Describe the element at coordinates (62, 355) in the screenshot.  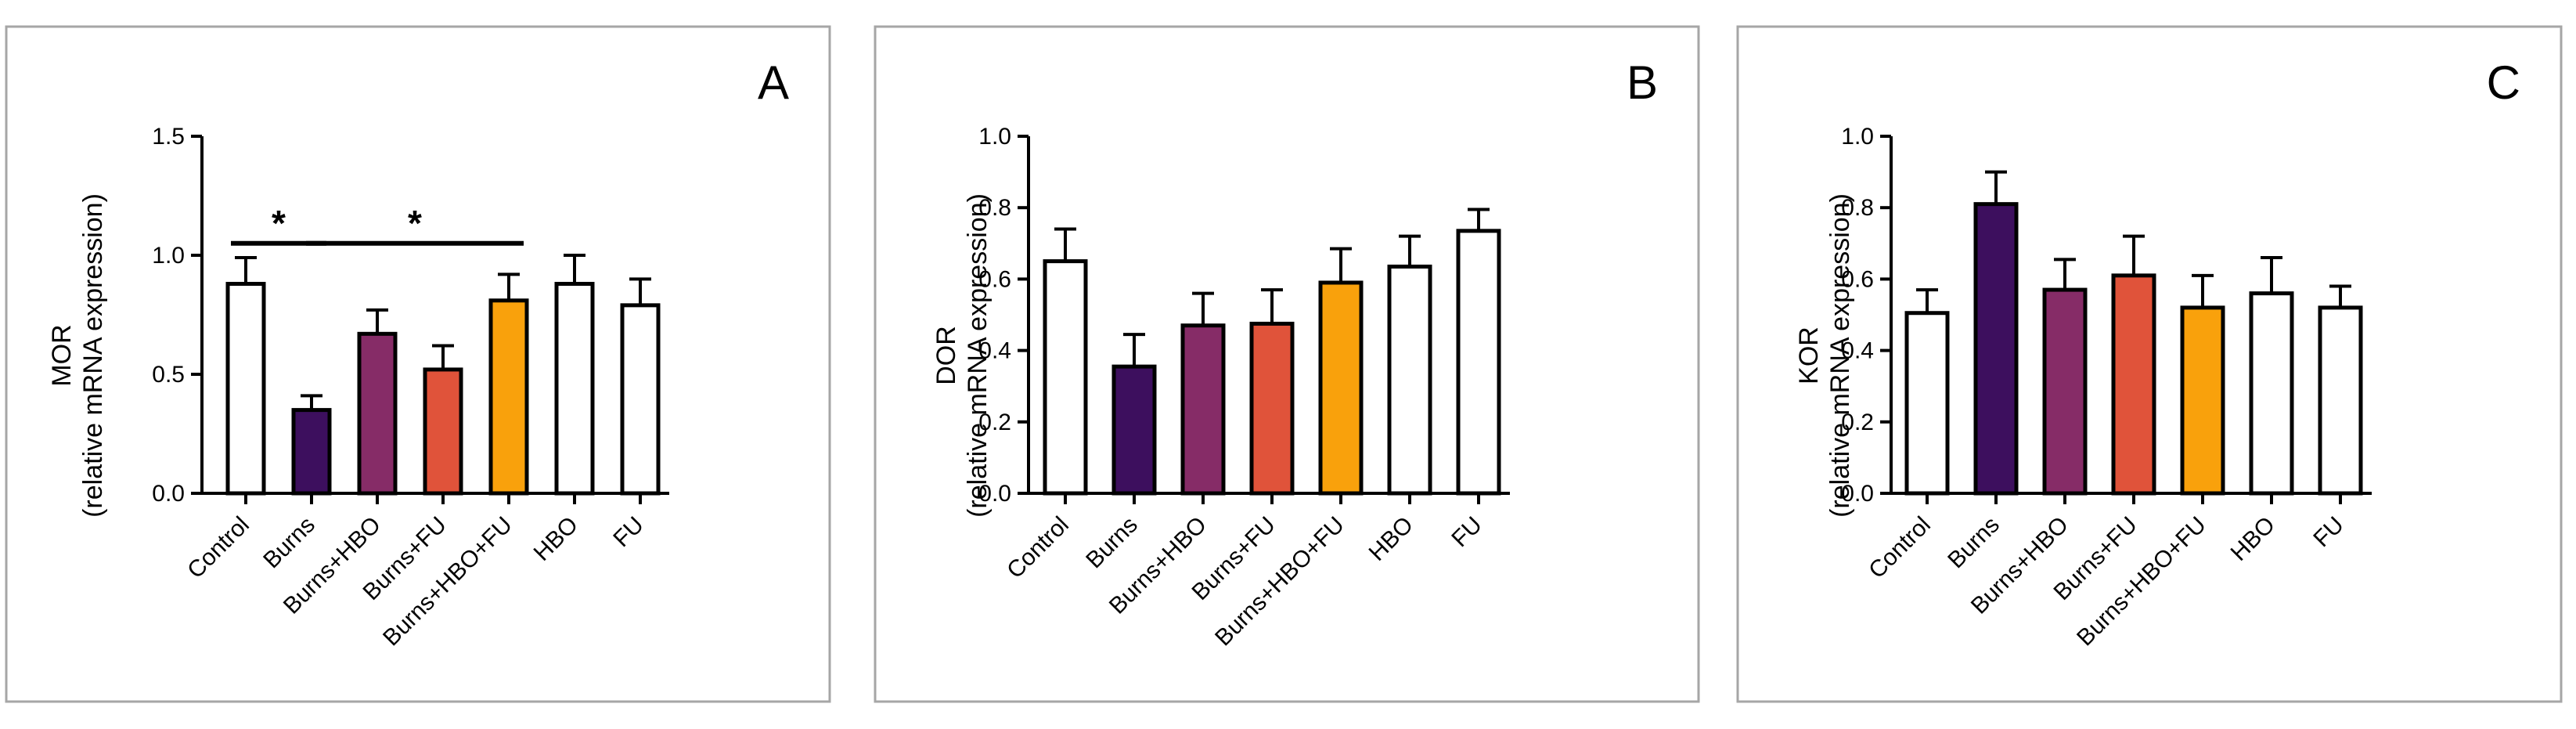
I see `y-axis-title: MOR` at that location.